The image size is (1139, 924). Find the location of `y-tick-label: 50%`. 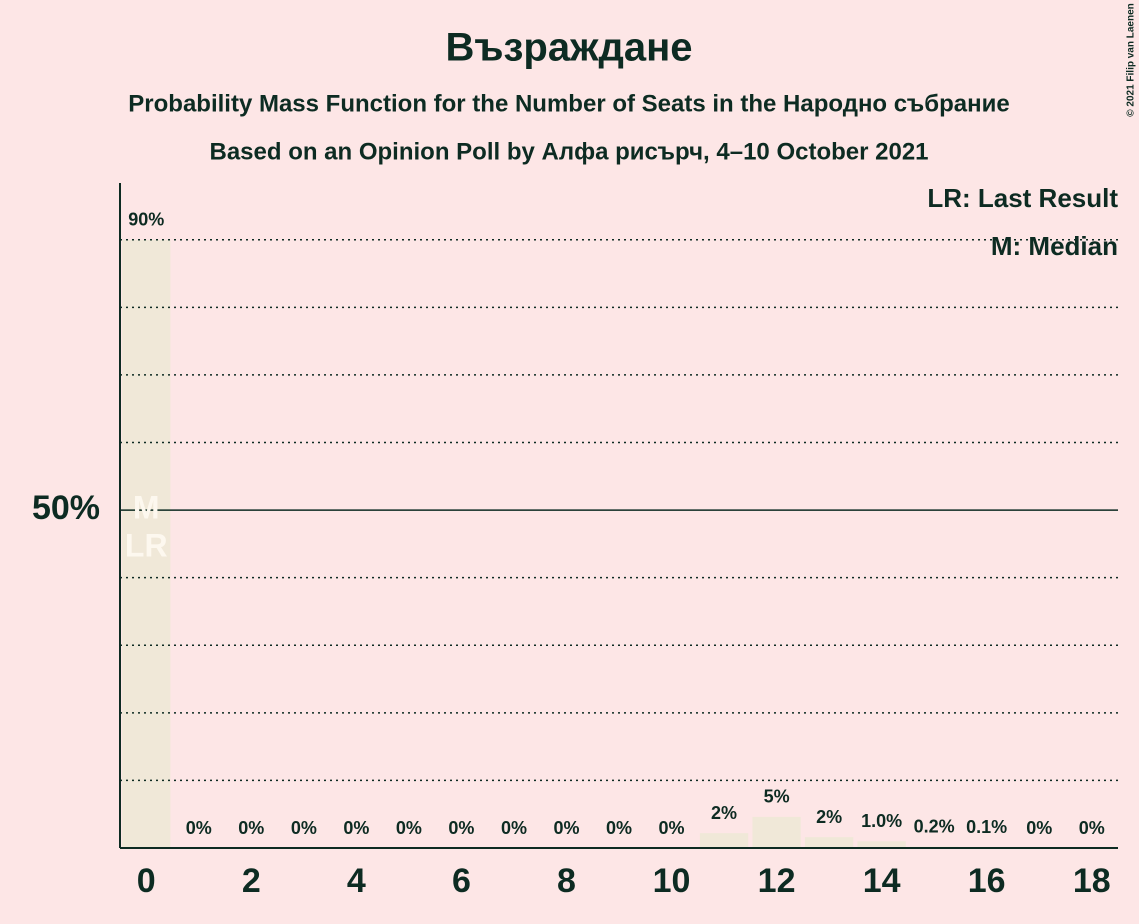

y-tick-label: 50% is located at coordinates (66, 508).